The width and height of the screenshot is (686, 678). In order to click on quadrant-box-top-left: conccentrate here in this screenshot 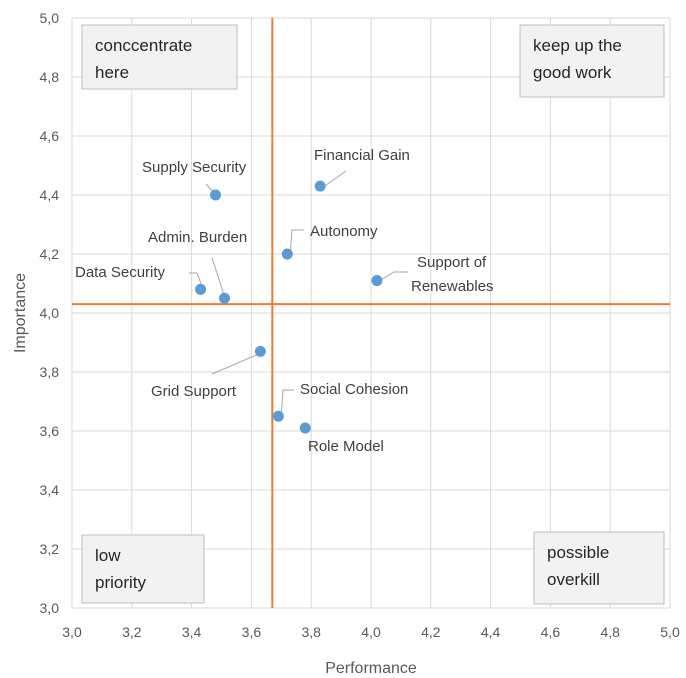, I will do `click(159, 57)`.